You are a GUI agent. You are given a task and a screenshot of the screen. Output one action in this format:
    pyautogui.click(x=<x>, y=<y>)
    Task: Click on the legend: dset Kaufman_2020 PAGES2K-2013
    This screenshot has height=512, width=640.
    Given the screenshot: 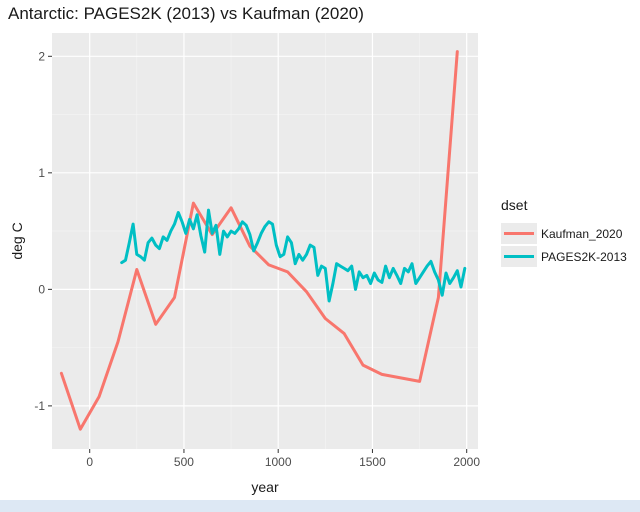 What is the action you would take?
    pyautogui.click(x=564, y=232)
    